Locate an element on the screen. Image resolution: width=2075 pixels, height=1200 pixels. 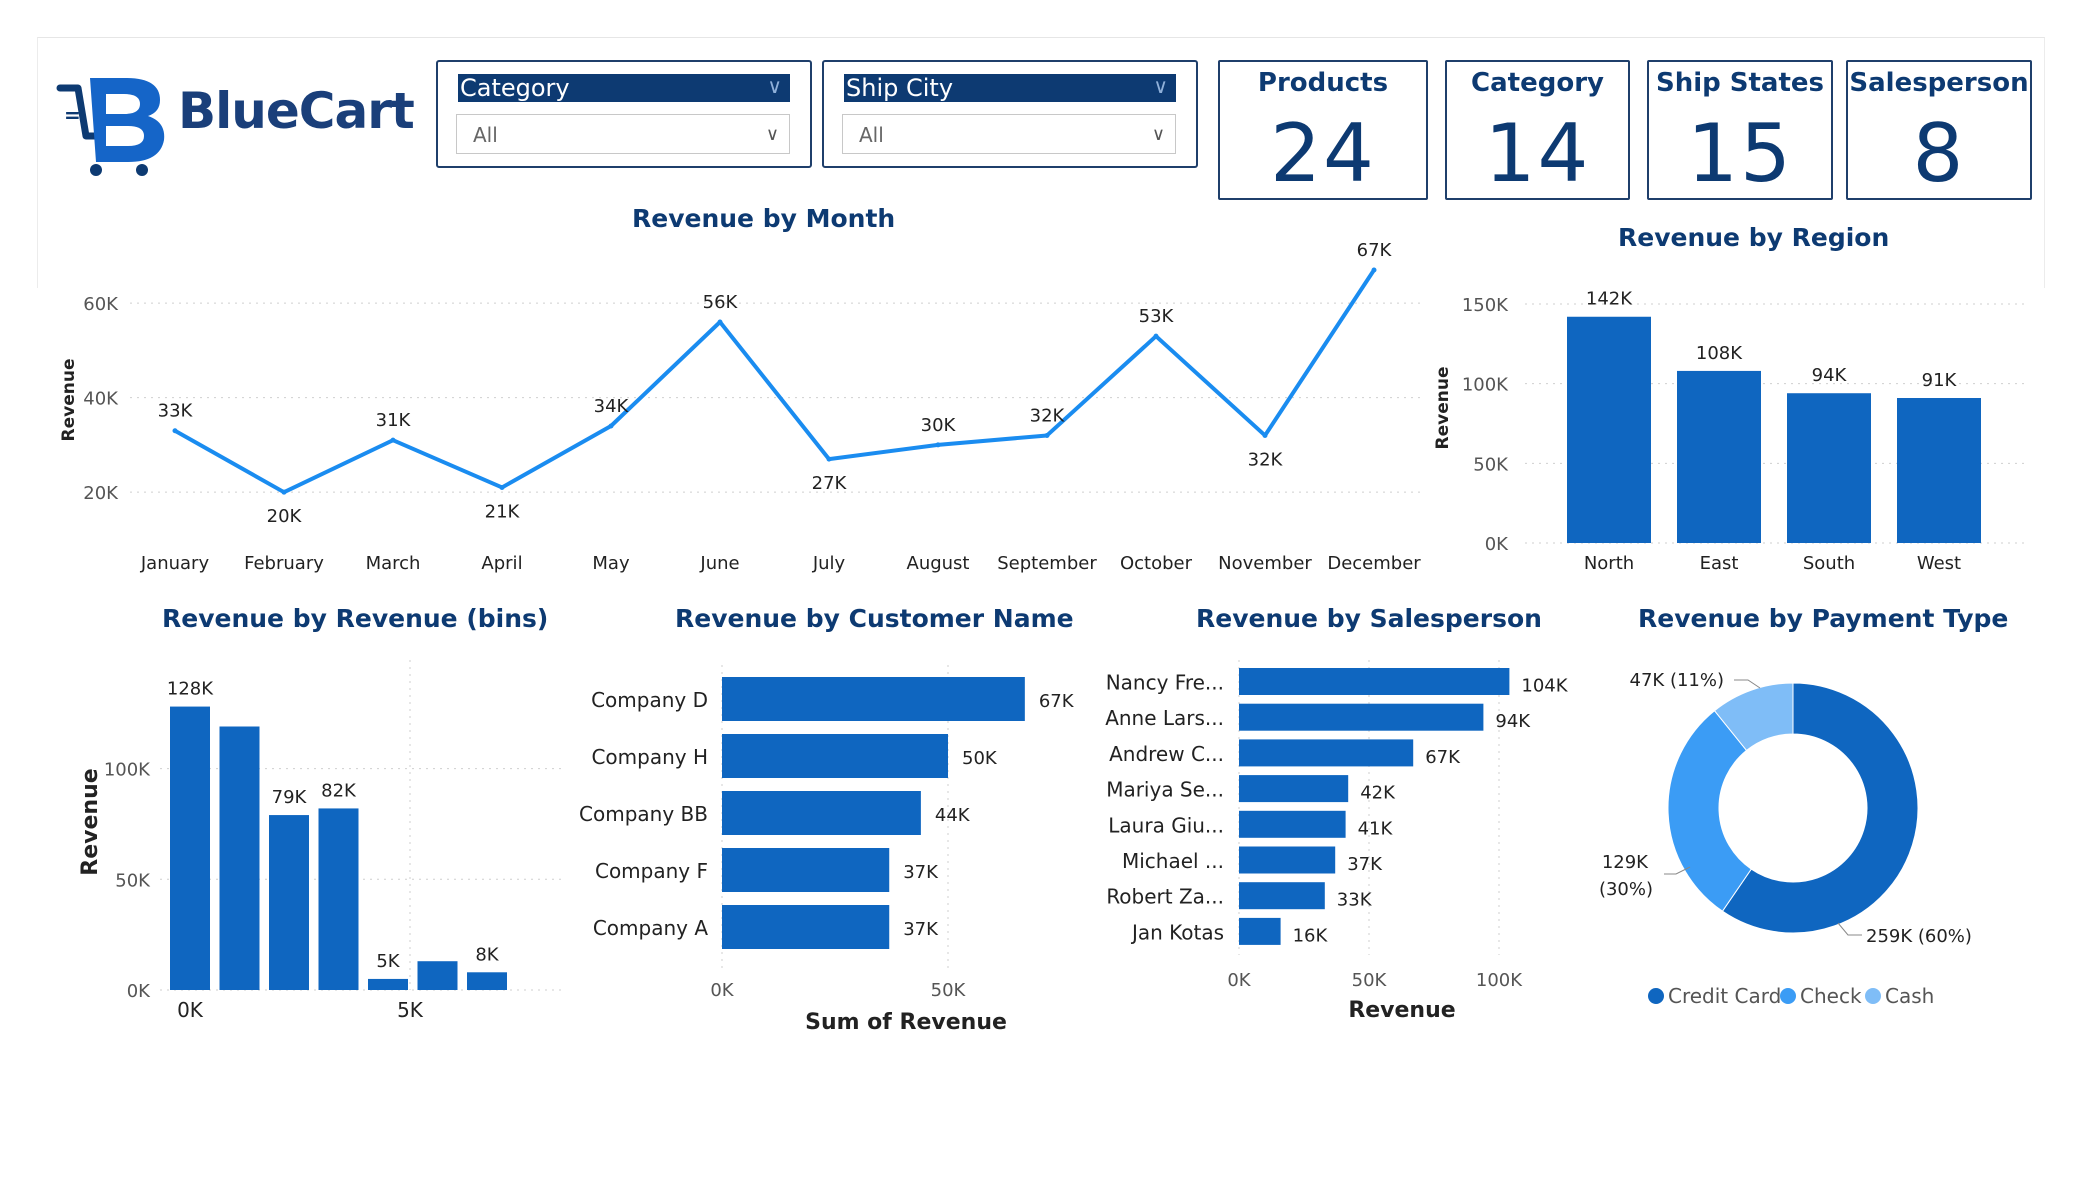
category-slicer: Category ∨ All ∨ is located at coordinates (624, 114).